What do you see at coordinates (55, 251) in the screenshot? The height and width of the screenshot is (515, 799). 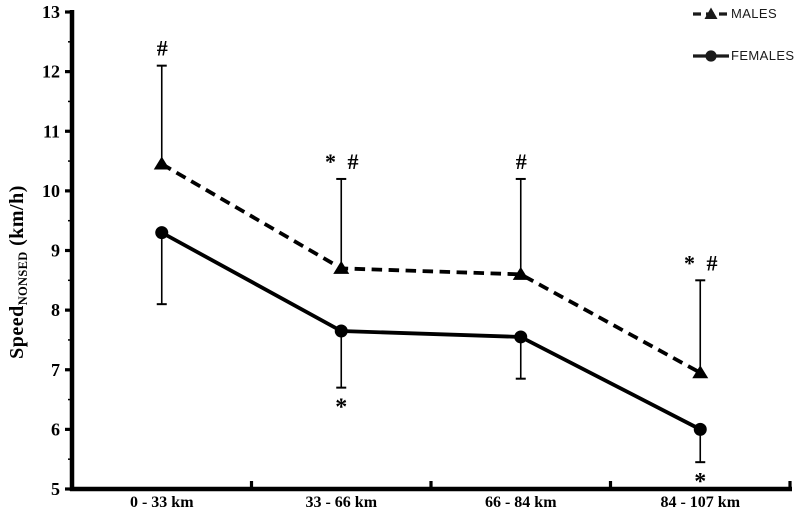 I see `y-tick-label: 9` at bounding box center [55, 251].